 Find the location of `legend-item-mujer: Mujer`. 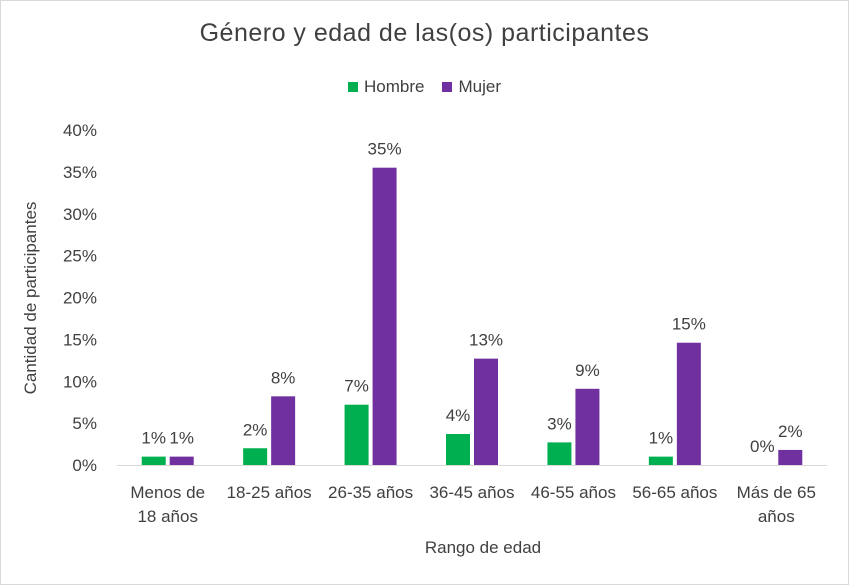

legend-item-mujer: Mujer is located at coordinates (471, 87).